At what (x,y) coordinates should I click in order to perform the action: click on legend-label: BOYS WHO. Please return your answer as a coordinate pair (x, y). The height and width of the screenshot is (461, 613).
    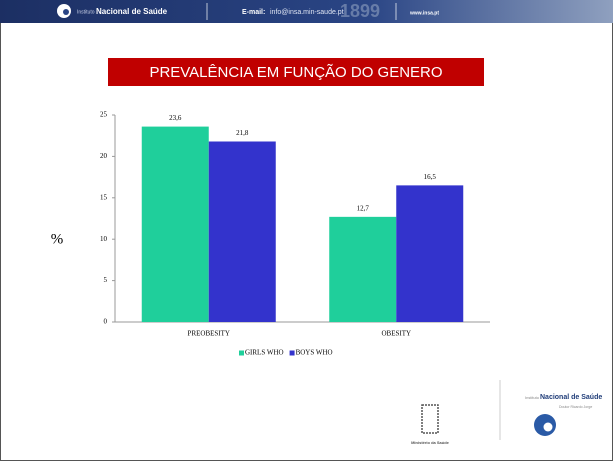
    Looking at the image, I should click on (314, 353).